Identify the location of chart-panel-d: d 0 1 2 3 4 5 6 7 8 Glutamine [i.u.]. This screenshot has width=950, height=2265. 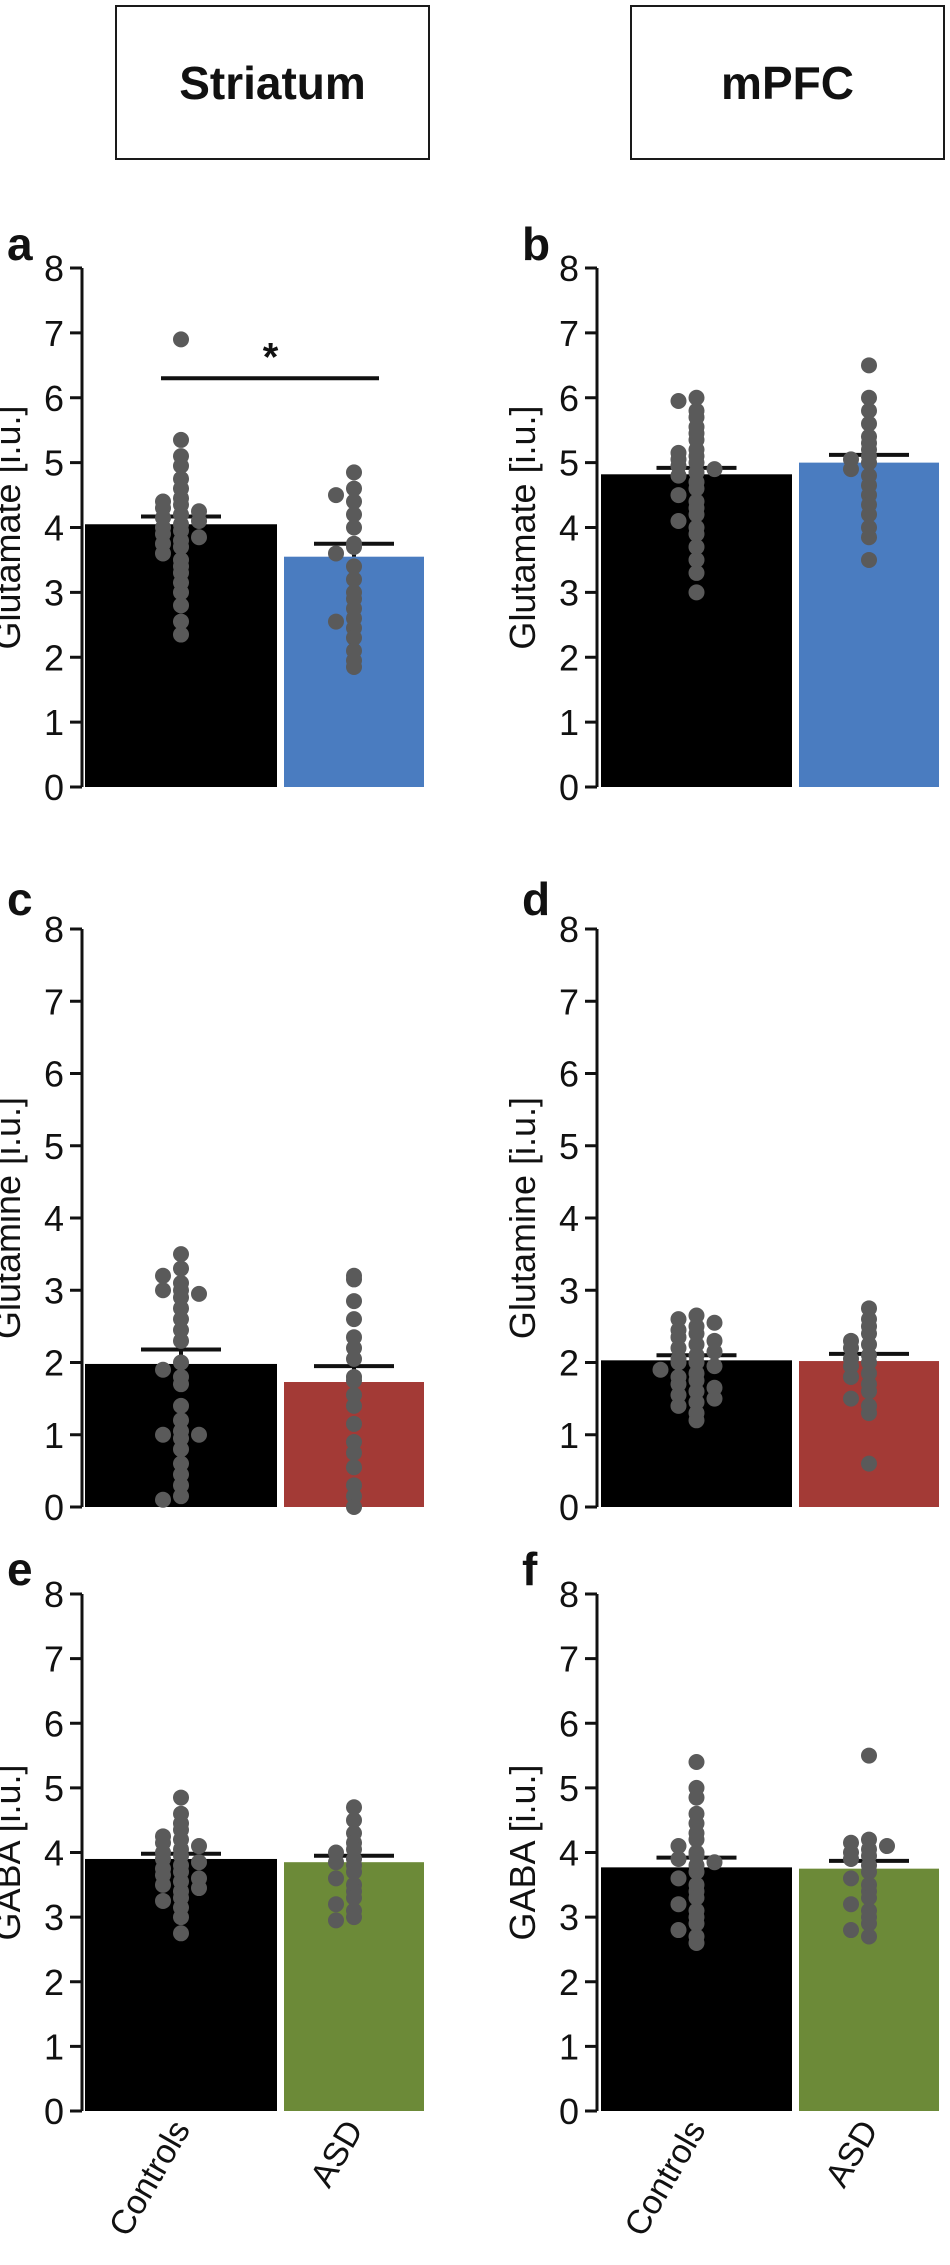
(720, 1200).